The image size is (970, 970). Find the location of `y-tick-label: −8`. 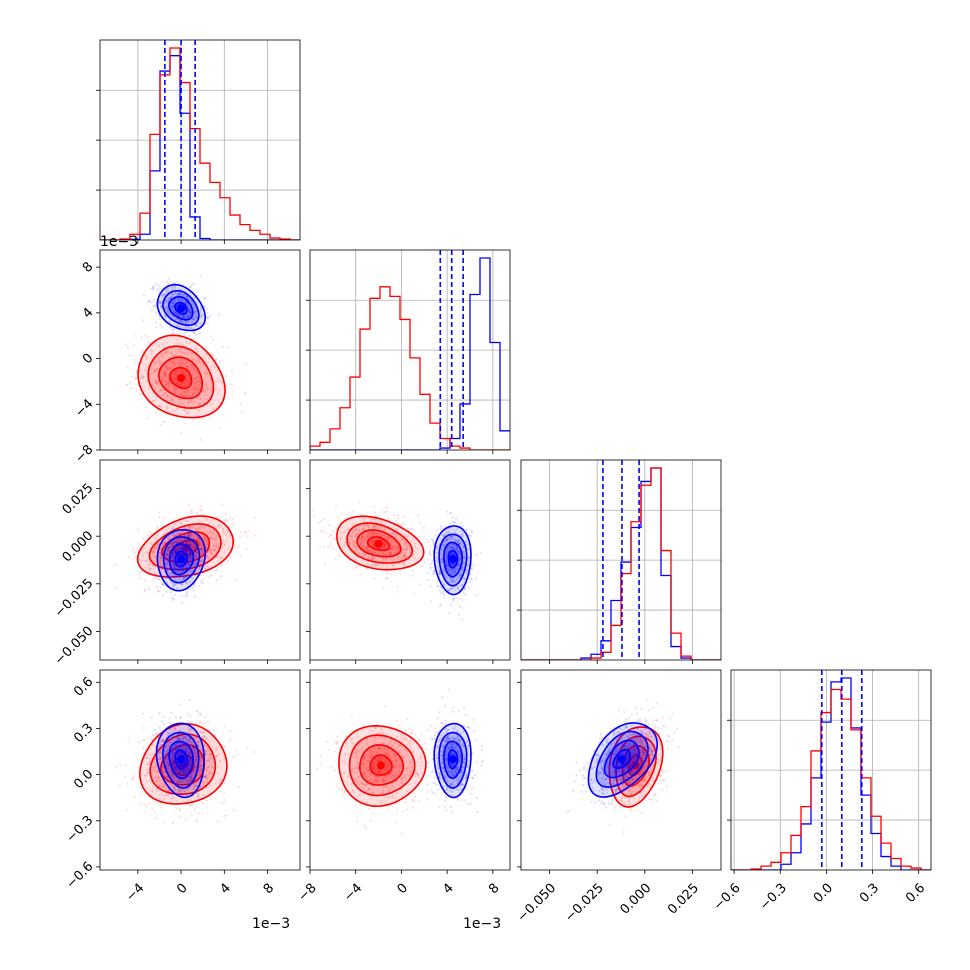

y-tick-label: −8 is located at coordinates (84, 454).